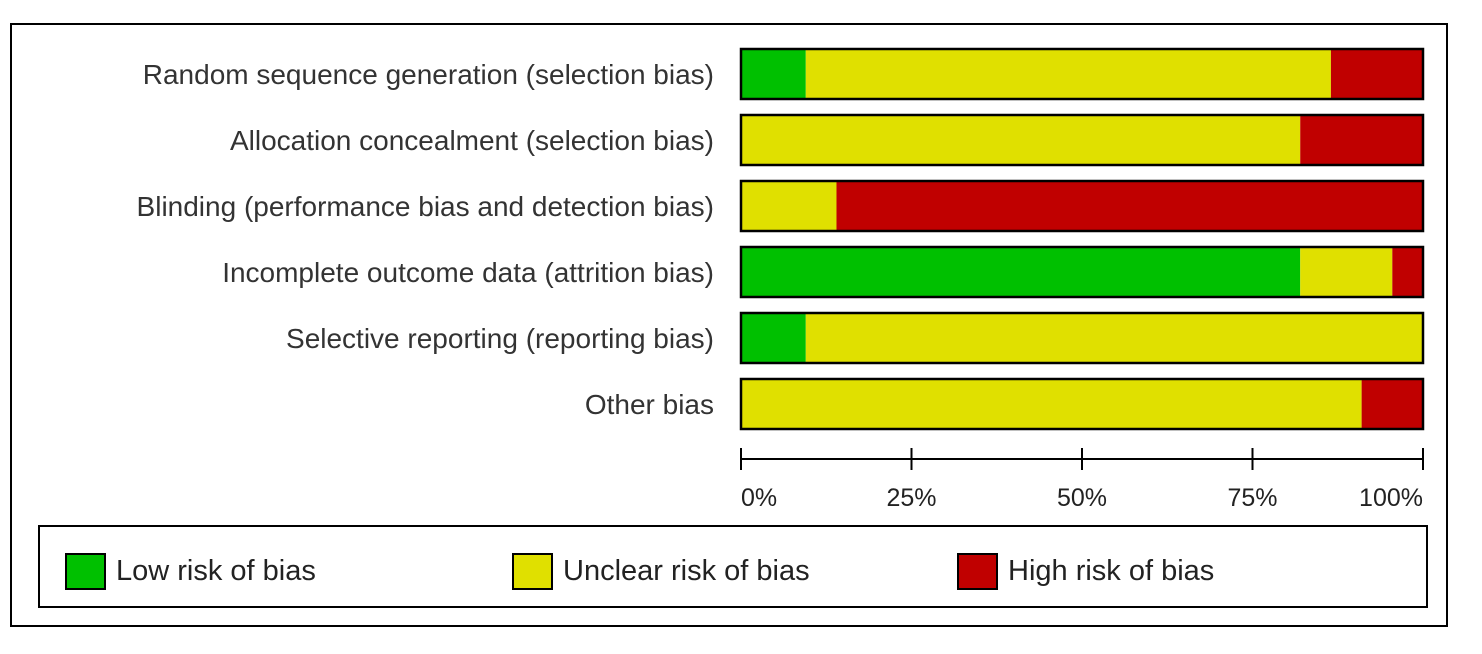 The image size is (1482, 654). Describe the element at coordinates (85, 571) in the screenshot. I see `legend-swatch-low` at that location.